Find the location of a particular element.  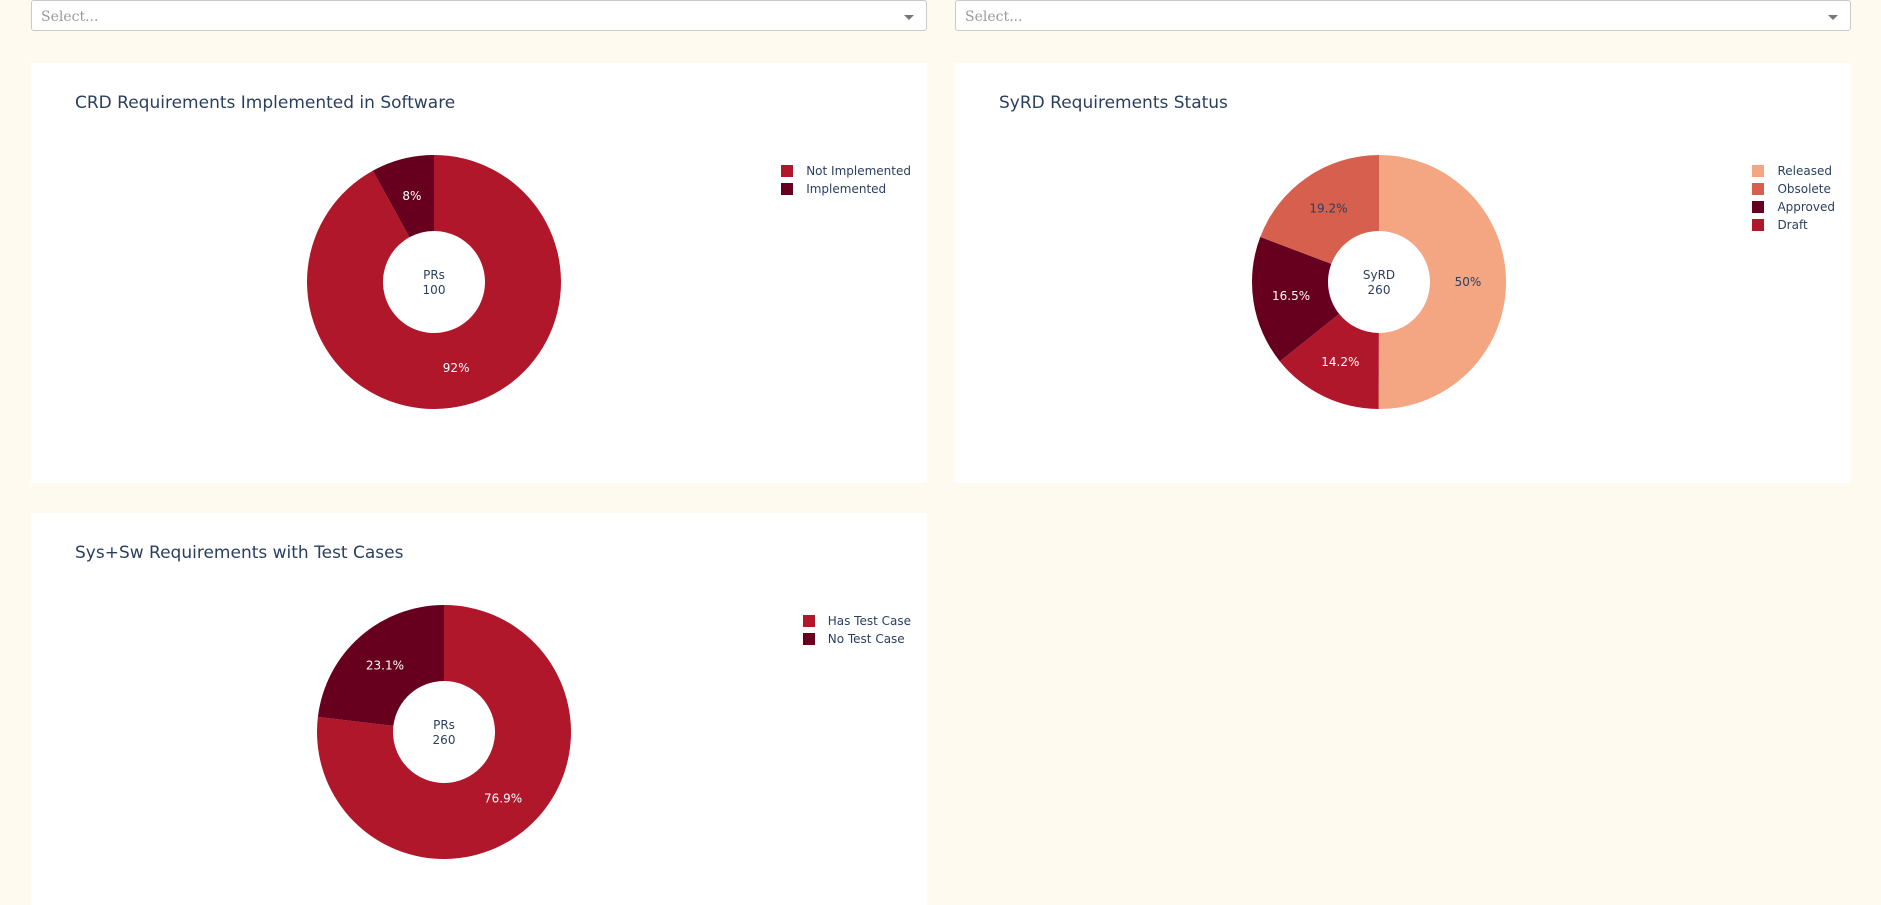

legend-item-no-test-case: No Test Case is located at coordinates (856, 639).